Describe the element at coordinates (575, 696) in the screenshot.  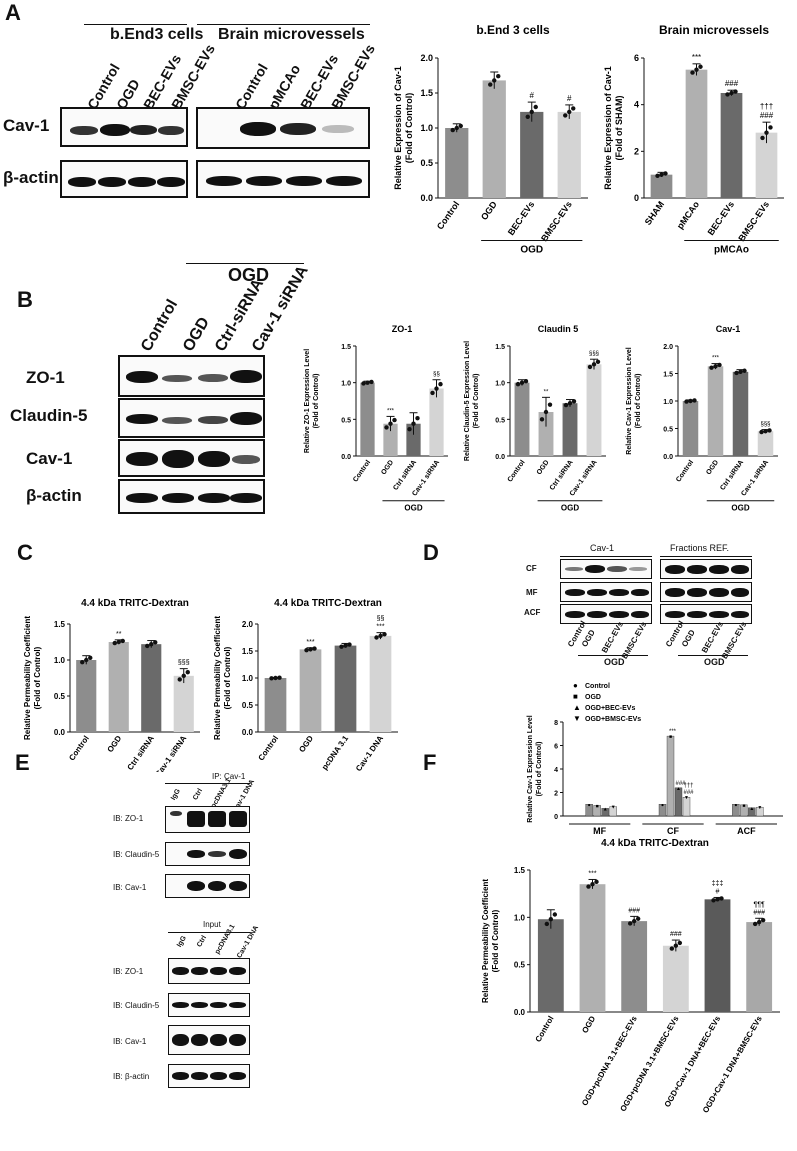
I see `legend-marker: ■` at that location.